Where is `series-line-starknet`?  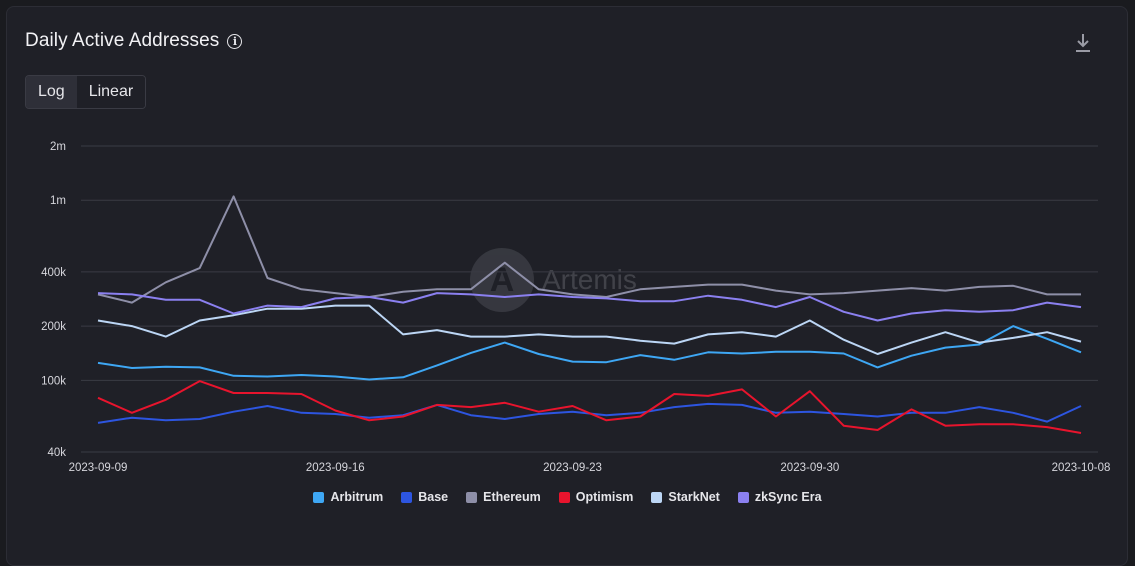 series-line-starknet is located at coordinates (589, 329).